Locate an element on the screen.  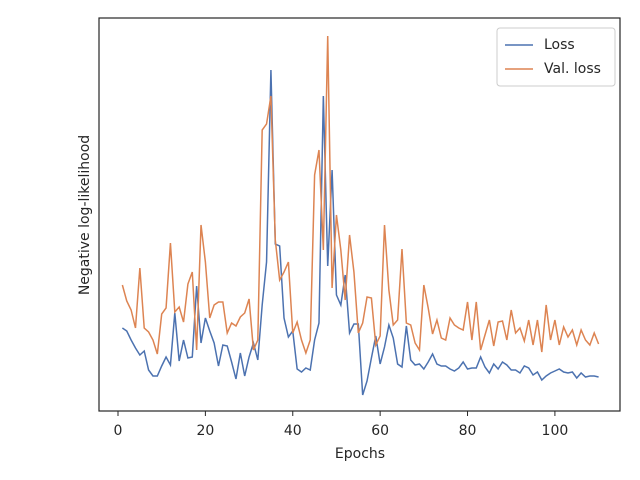
x-tick-label: 20 is located at coordinates (205, 431).